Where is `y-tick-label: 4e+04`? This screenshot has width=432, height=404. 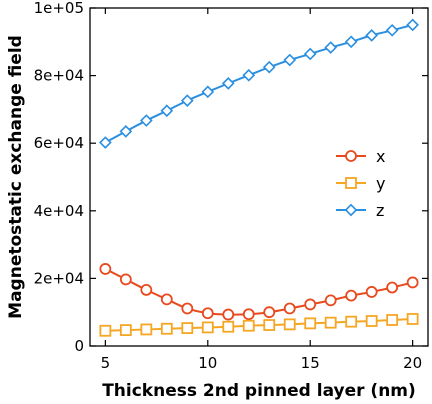 y-tick-label: 4e+04 is located at coordinates (59, 211).